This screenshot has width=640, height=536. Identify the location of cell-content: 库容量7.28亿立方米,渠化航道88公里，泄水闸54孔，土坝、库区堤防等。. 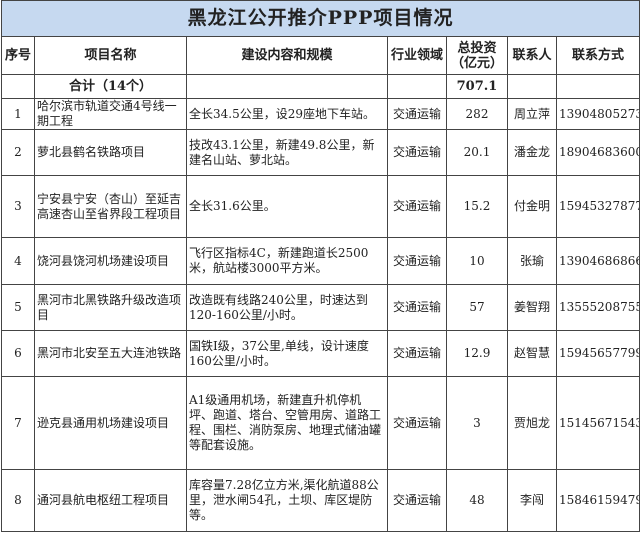
(287, 500).